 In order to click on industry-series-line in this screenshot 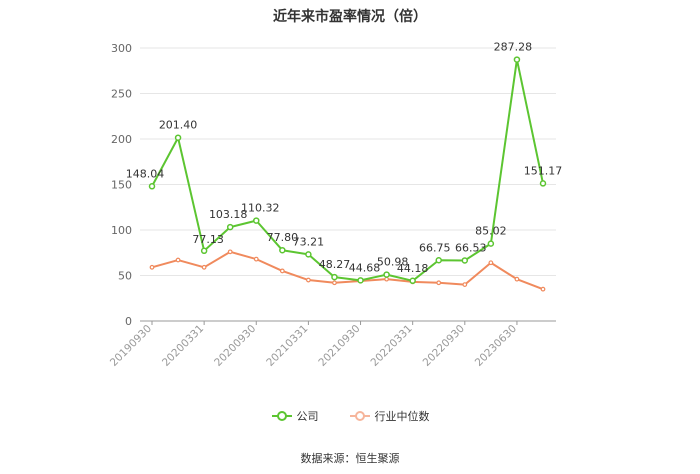, I will do `click(347, 270)`.